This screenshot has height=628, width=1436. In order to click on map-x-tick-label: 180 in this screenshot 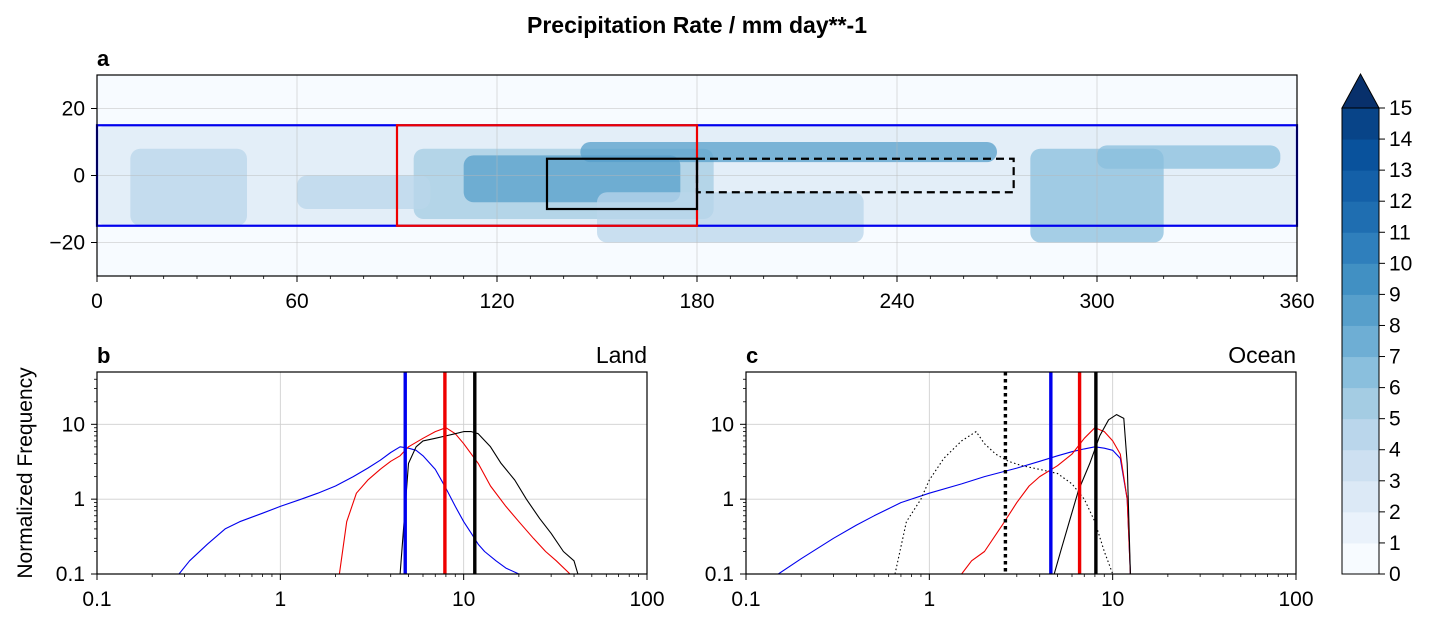, I will do `click(696, 301)`.